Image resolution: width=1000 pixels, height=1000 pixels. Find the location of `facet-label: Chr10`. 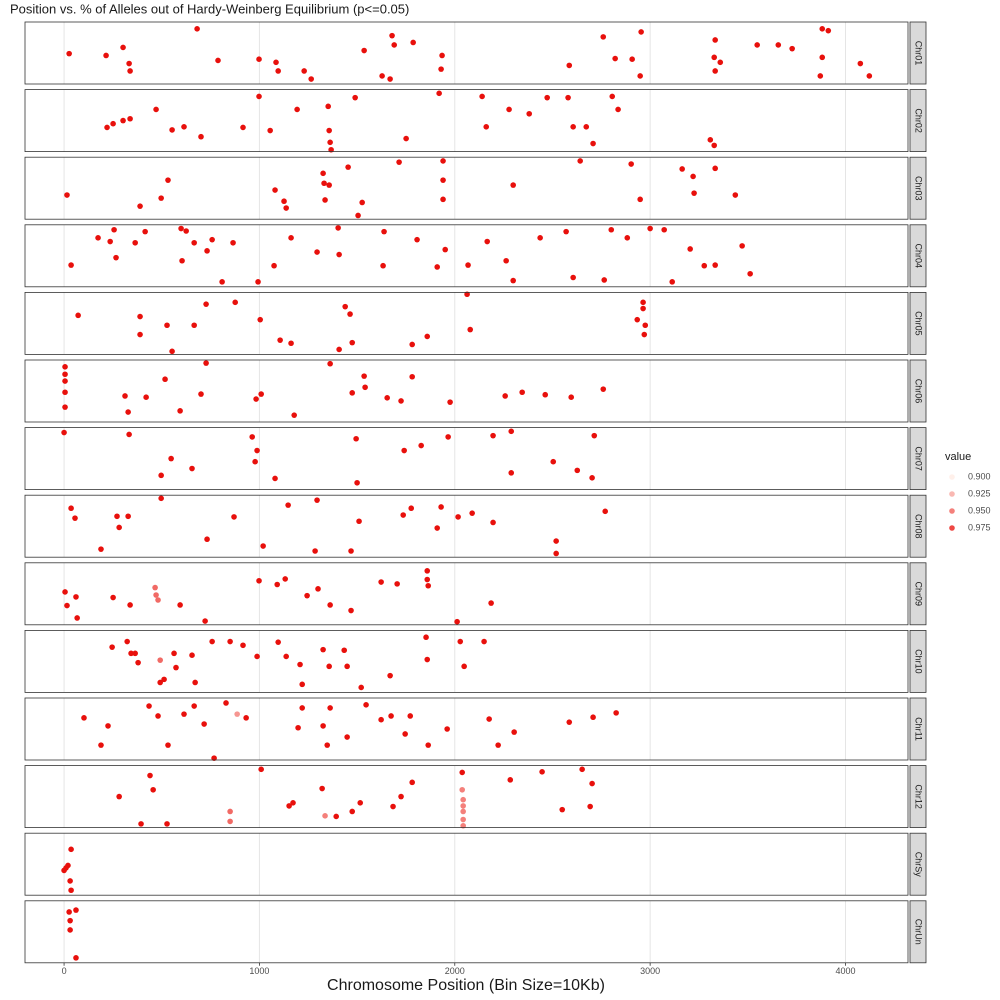

facet-label: Chr10 is located at coordinates (919, 661).